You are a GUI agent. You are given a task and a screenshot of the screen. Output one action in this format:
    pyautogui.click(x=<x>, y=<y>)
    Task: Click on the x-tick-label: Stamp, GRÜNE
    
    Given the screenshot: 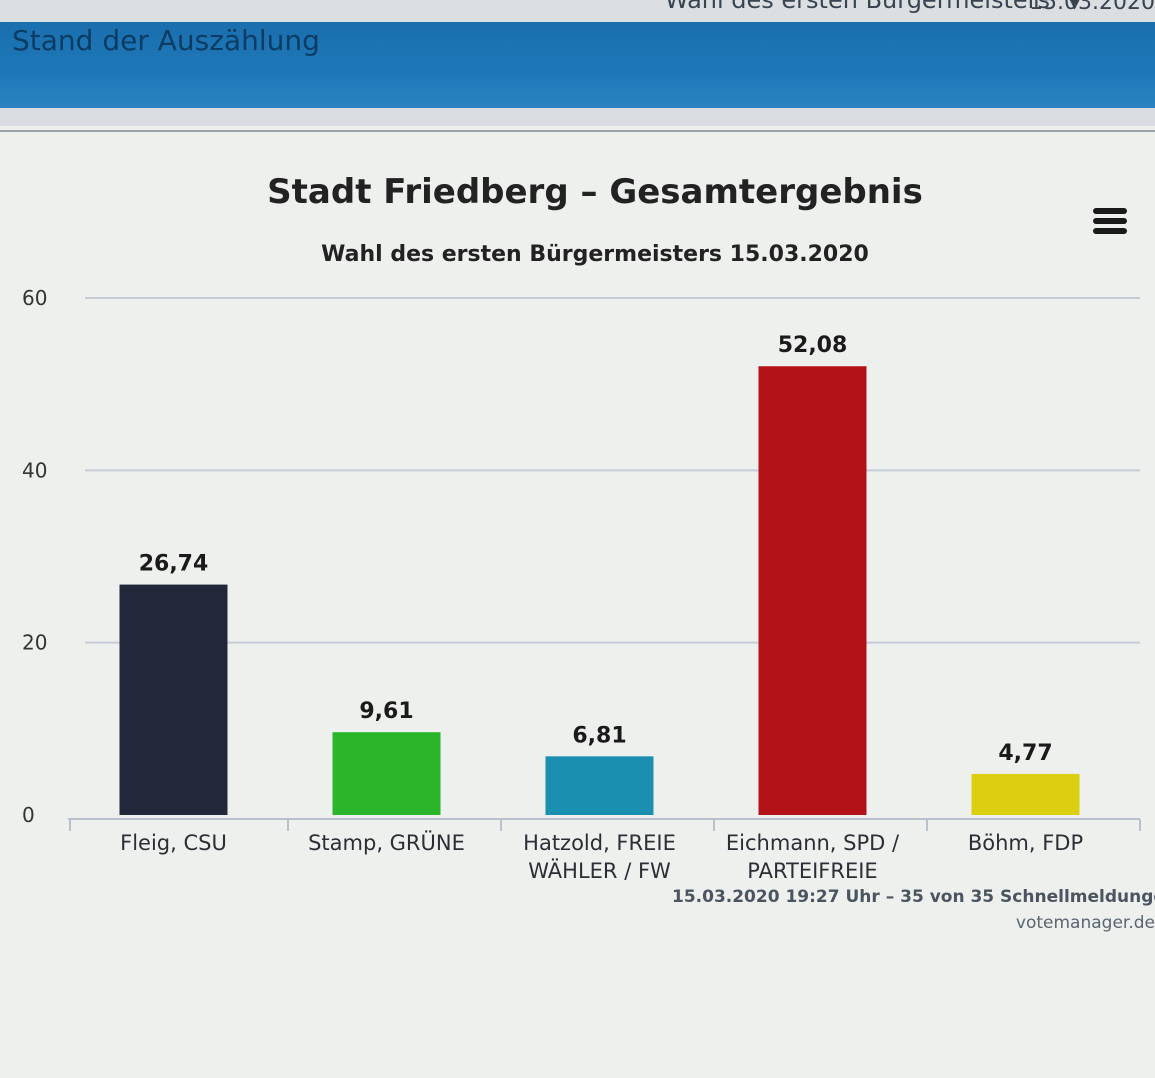 What is the action you would take?
    pyautogui.click(x=386, y=842)
    